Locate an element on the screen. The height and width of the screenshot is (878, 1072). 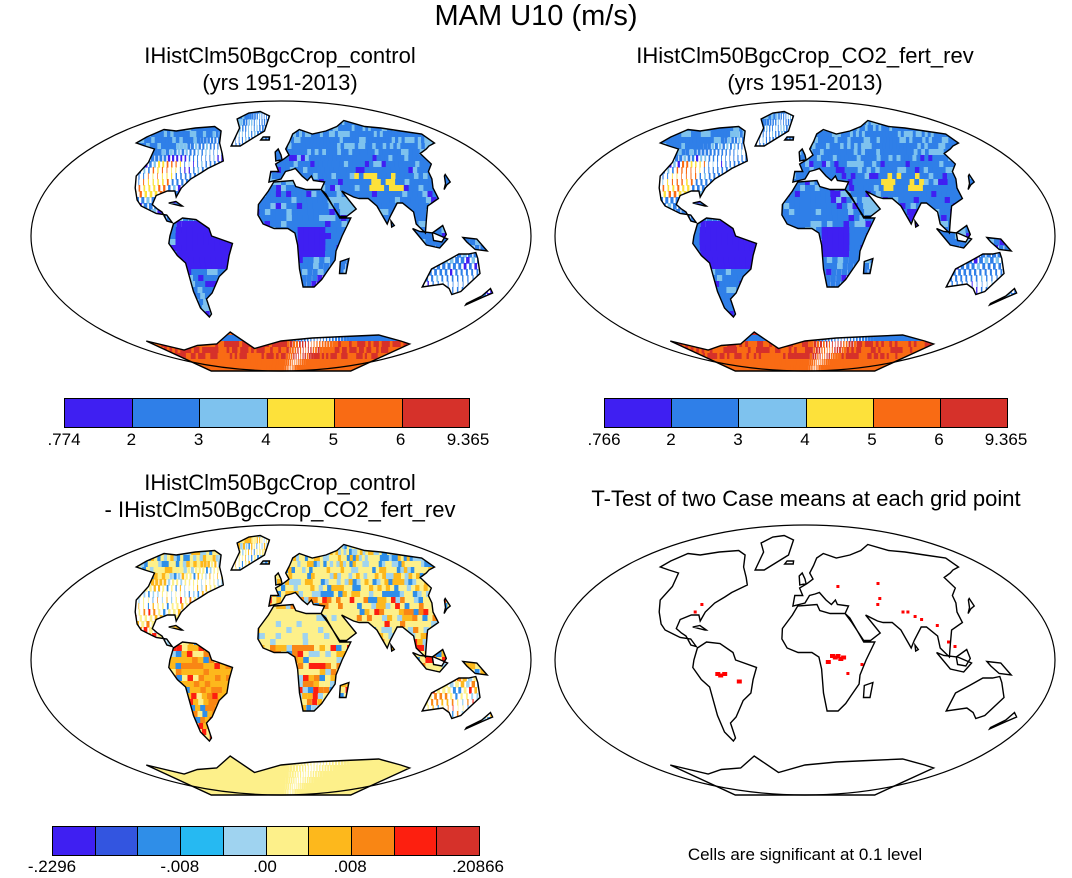
colorbar-co2-tick-label: 4 is located at coordinates (805, 439).